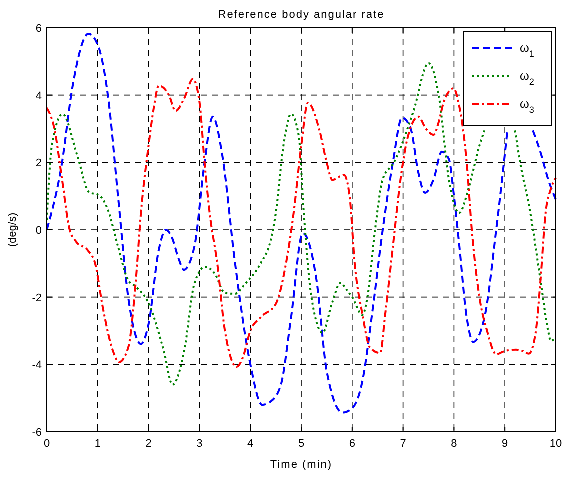 This screenshot has width=564, height=478. What do you see at coordinates (13, 230) in the screenshot?
I see `y-axis-title: (deg/s)` at bounding box center [13, 230].